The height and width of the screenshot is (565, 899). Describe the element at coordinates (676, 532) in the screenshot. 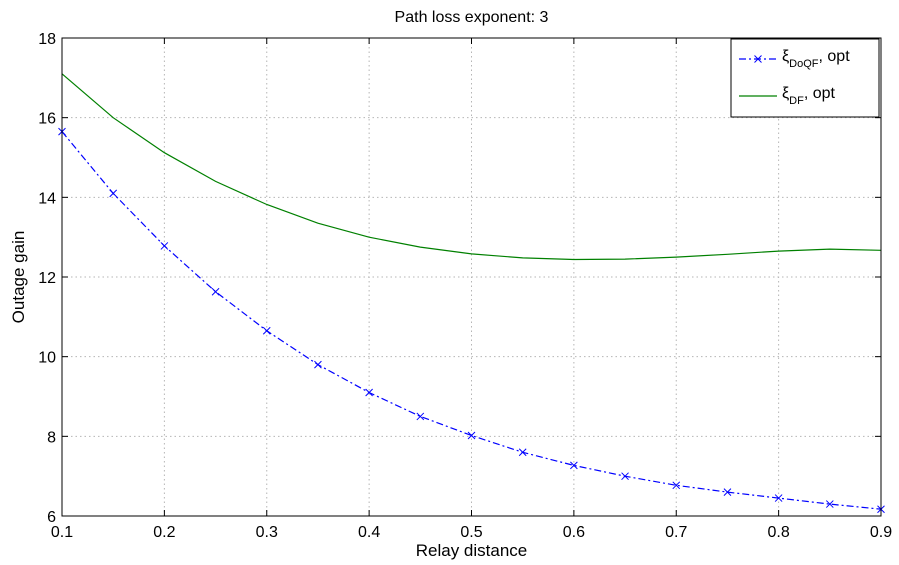

I see `x-tick-label: 0.7` at that location.